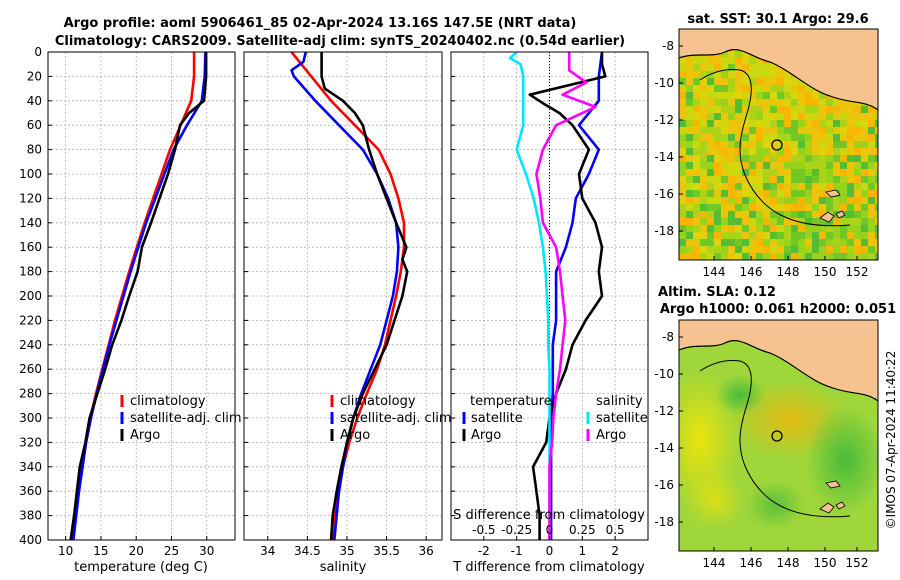 The height and width of the screenshot is (580, 900). I want to click on sst-argo-location, so click(777, 145).